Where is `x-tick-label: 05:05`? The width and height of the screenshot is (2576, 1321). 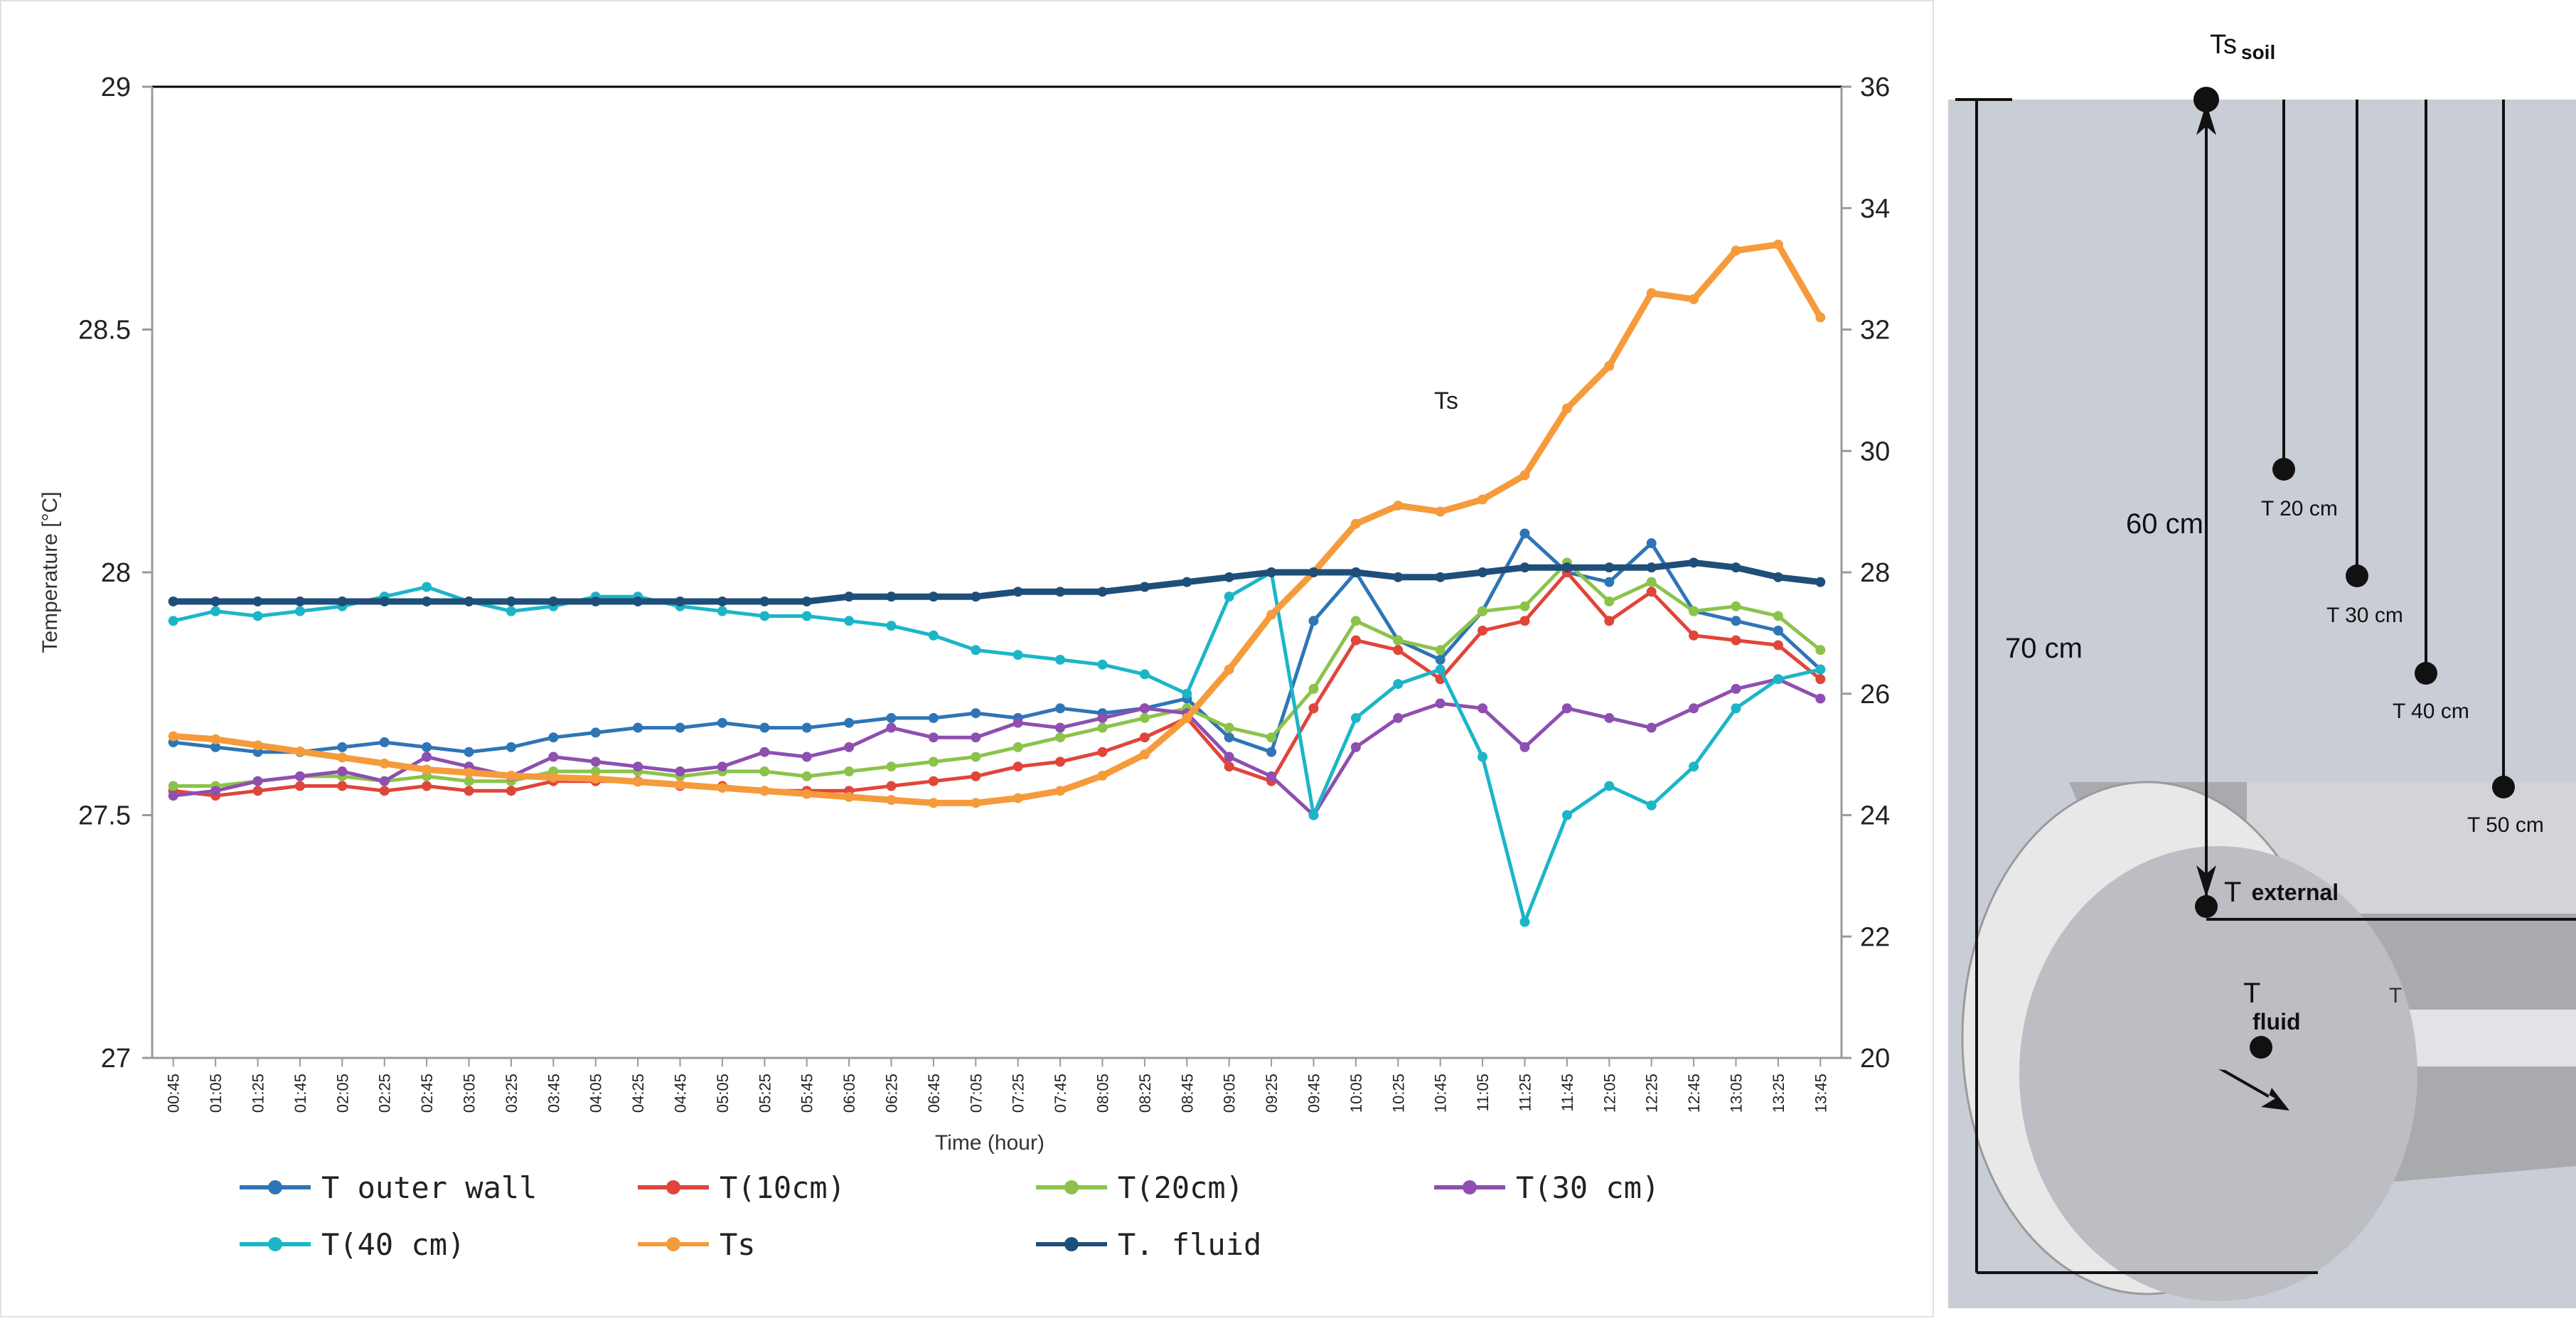
x-tick-label: 05:05 is located at coordinates (723, 1093).